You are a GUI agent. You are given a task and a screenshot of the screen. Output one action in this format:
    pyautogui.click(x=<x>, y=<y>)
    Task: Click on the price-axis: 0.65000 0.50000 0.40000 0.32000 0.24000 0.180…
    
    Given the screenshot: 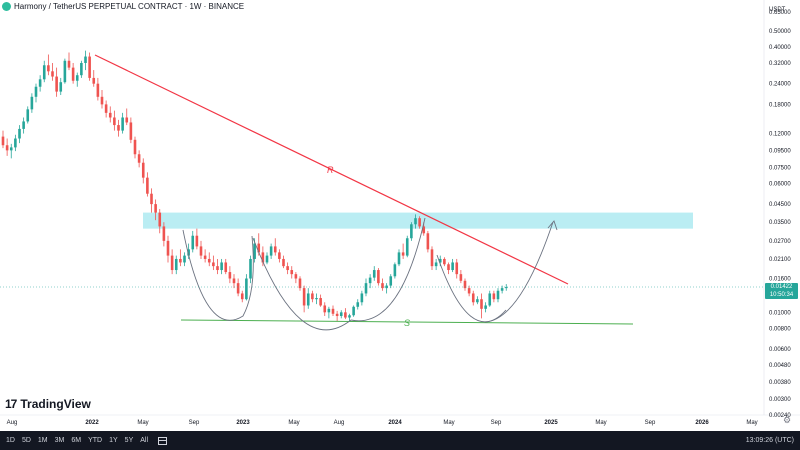 What is the action you would take?
    pyautogui.click(x=780, y=214)
    